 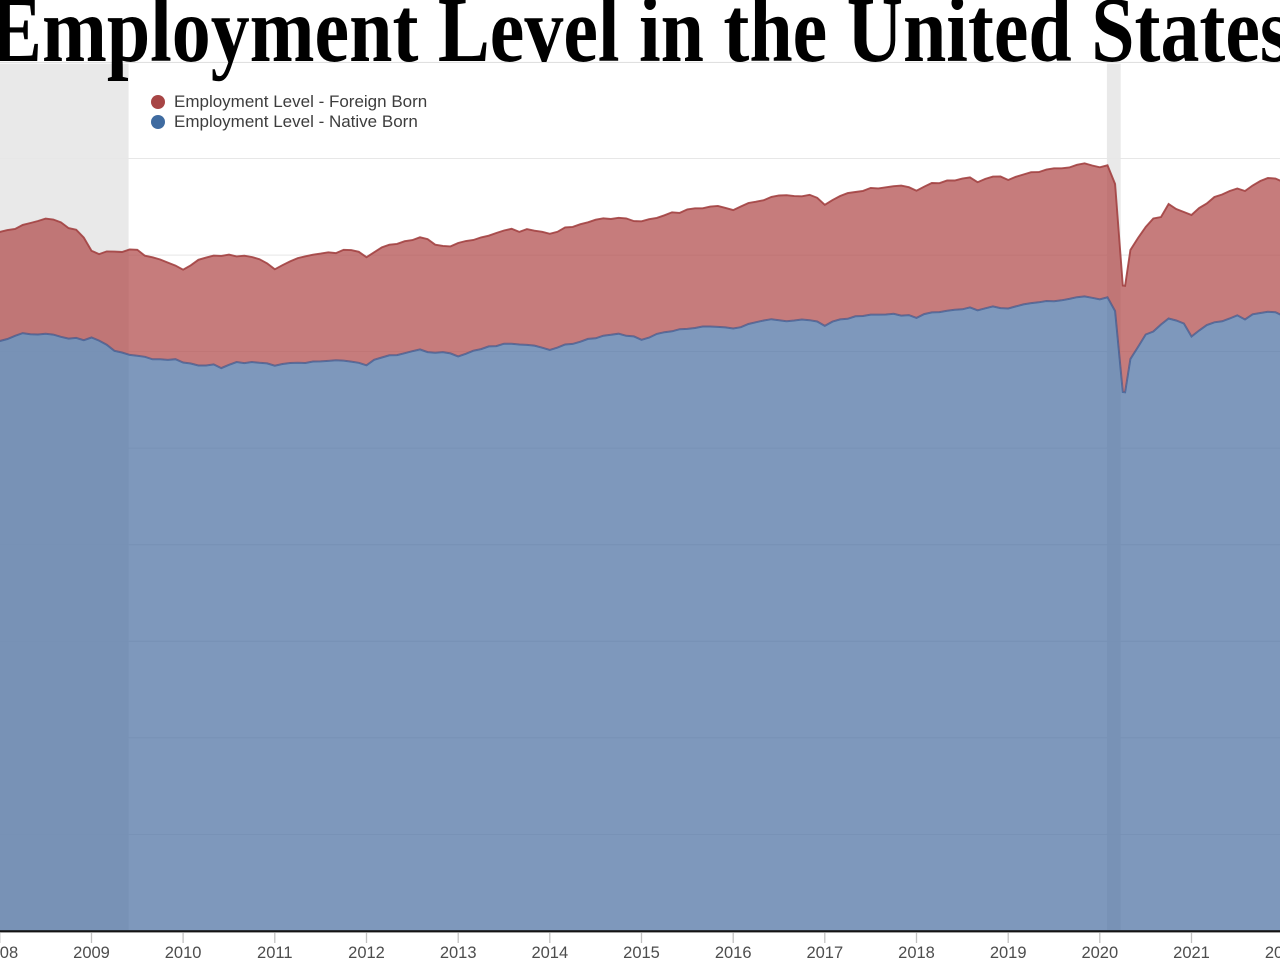 I want to click on svg-text: 2014, so click(x=549, y=952).